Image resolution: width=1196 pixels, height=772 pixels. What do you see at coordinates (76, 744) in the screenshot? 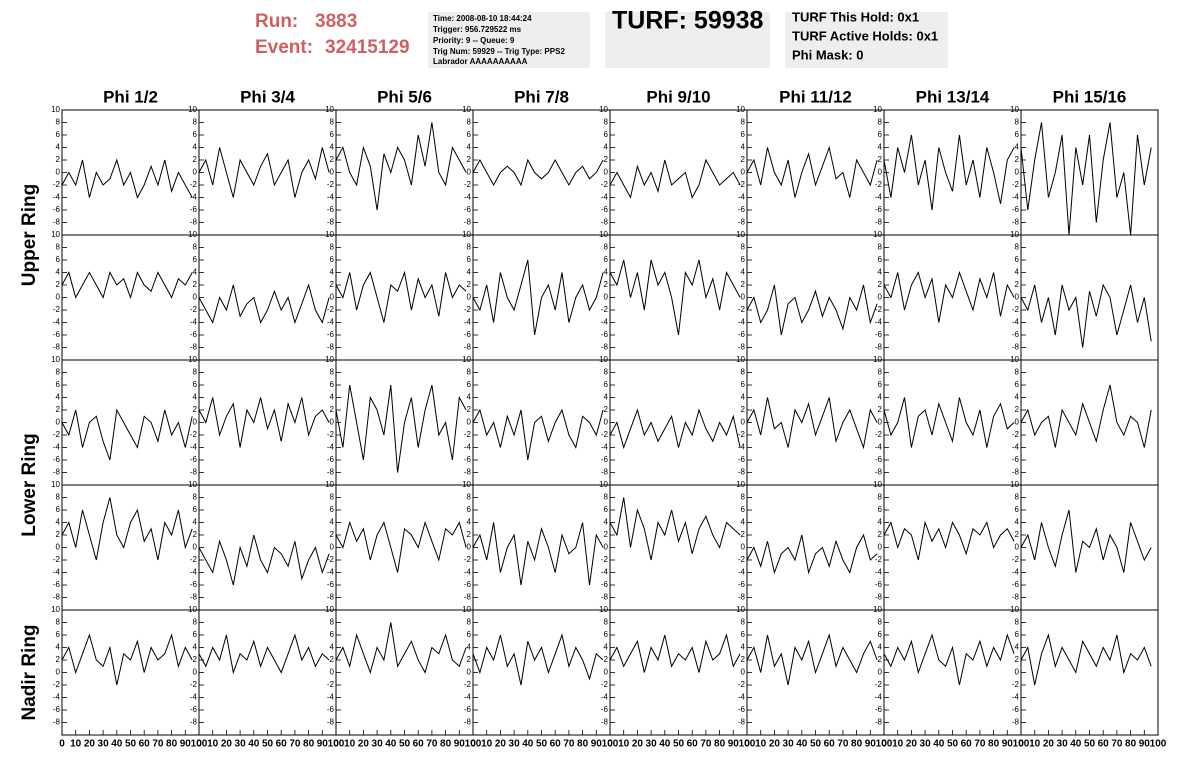
I see `x-tick-label: 10` at bounding box center [76, 744].